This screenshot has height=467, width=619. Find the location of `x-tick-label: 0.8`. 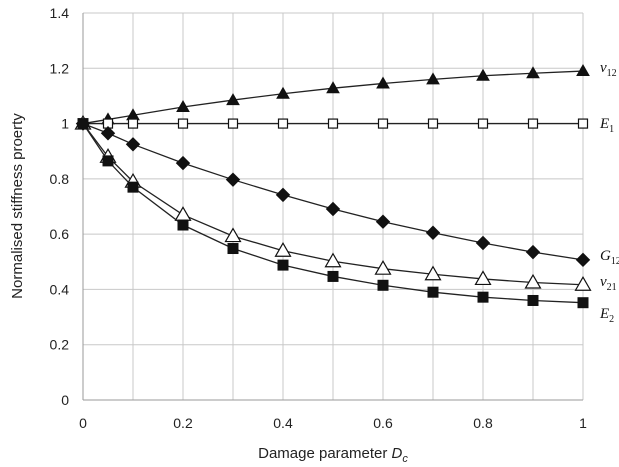

x-tick-label: 0.8 is located at coordinates (483, 423).